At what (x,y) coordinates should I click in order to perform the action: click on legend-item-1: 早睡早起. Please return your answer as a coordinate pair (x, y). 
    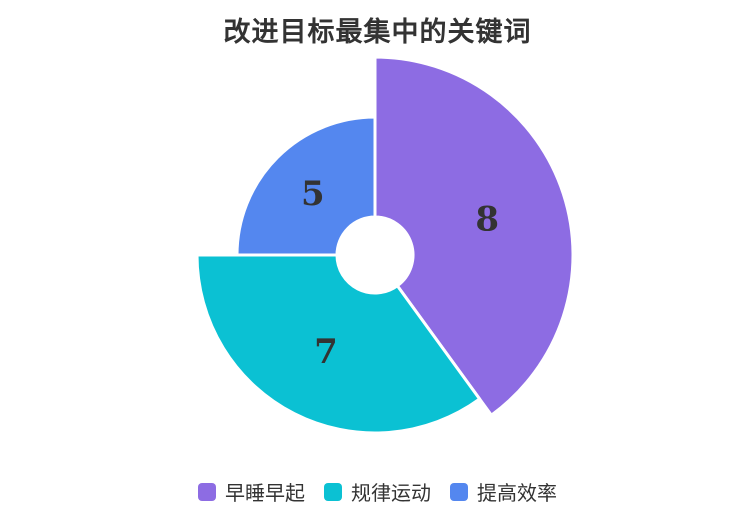
    Looking at the image, I should click on (251, 491).